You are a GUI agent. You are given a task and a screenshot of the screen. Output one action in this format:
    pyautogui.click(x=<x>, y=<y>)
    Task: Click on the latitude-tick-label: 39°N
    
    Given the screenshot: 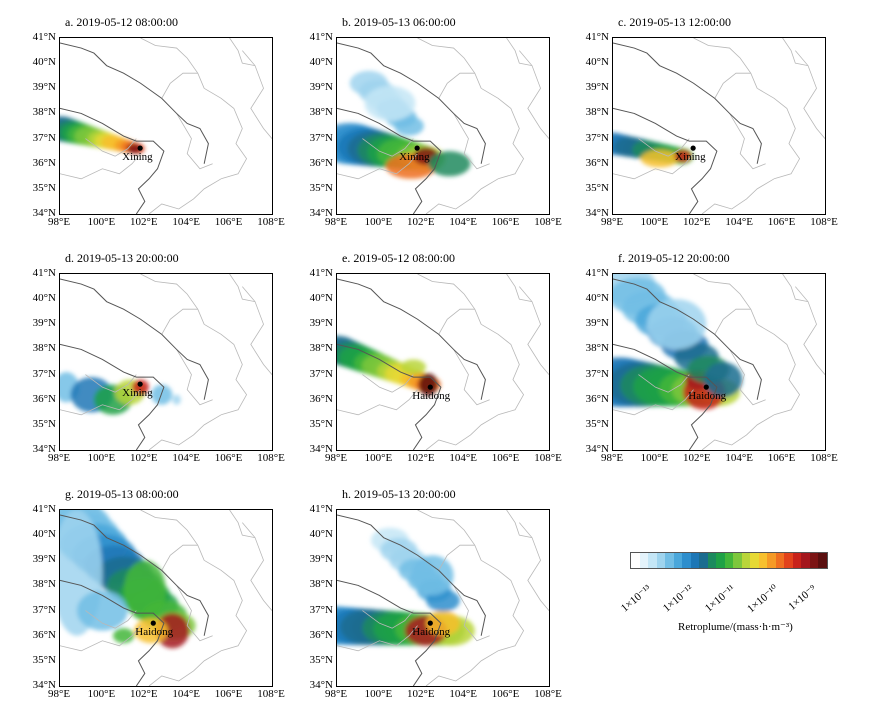 What is the action you would take?
    pyautogui.click(x=321, y=87)
    